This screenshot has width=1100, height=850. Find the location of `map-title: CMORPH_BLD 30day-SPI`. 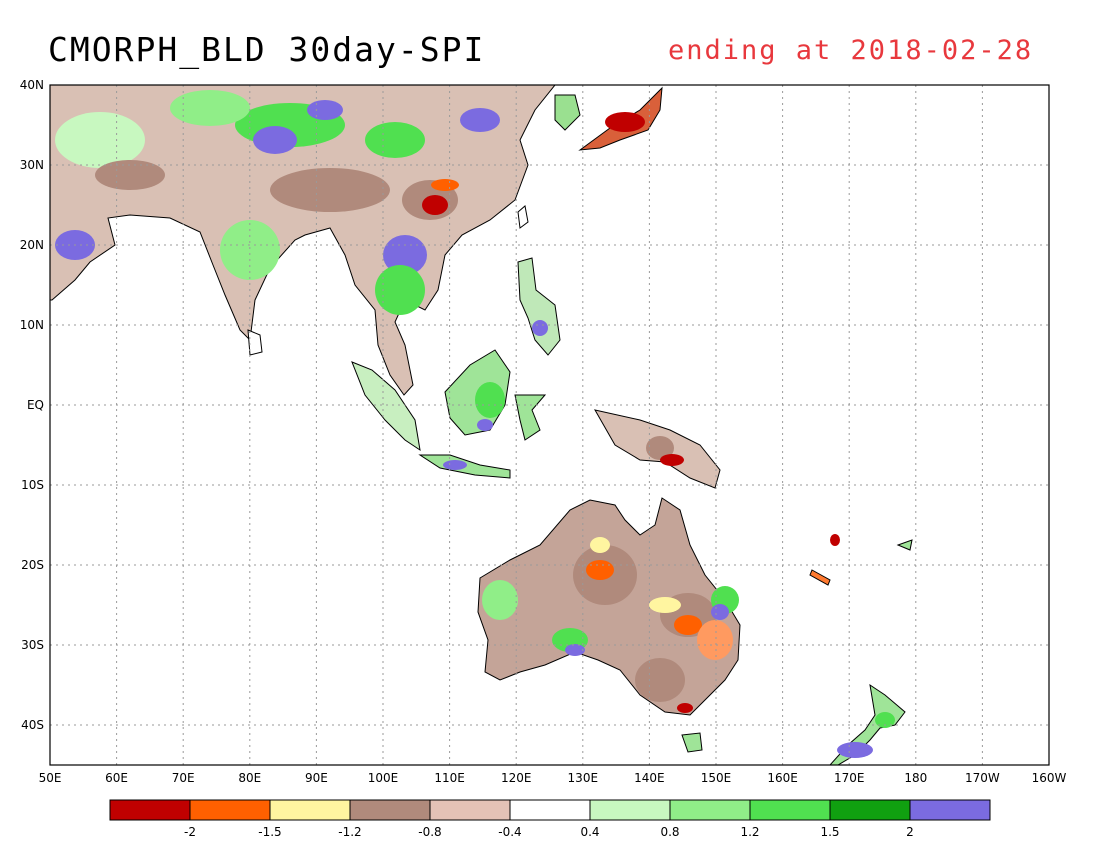

map-title: CMORPH_BLD 30day-SPI is located at coordinates (267, 49).